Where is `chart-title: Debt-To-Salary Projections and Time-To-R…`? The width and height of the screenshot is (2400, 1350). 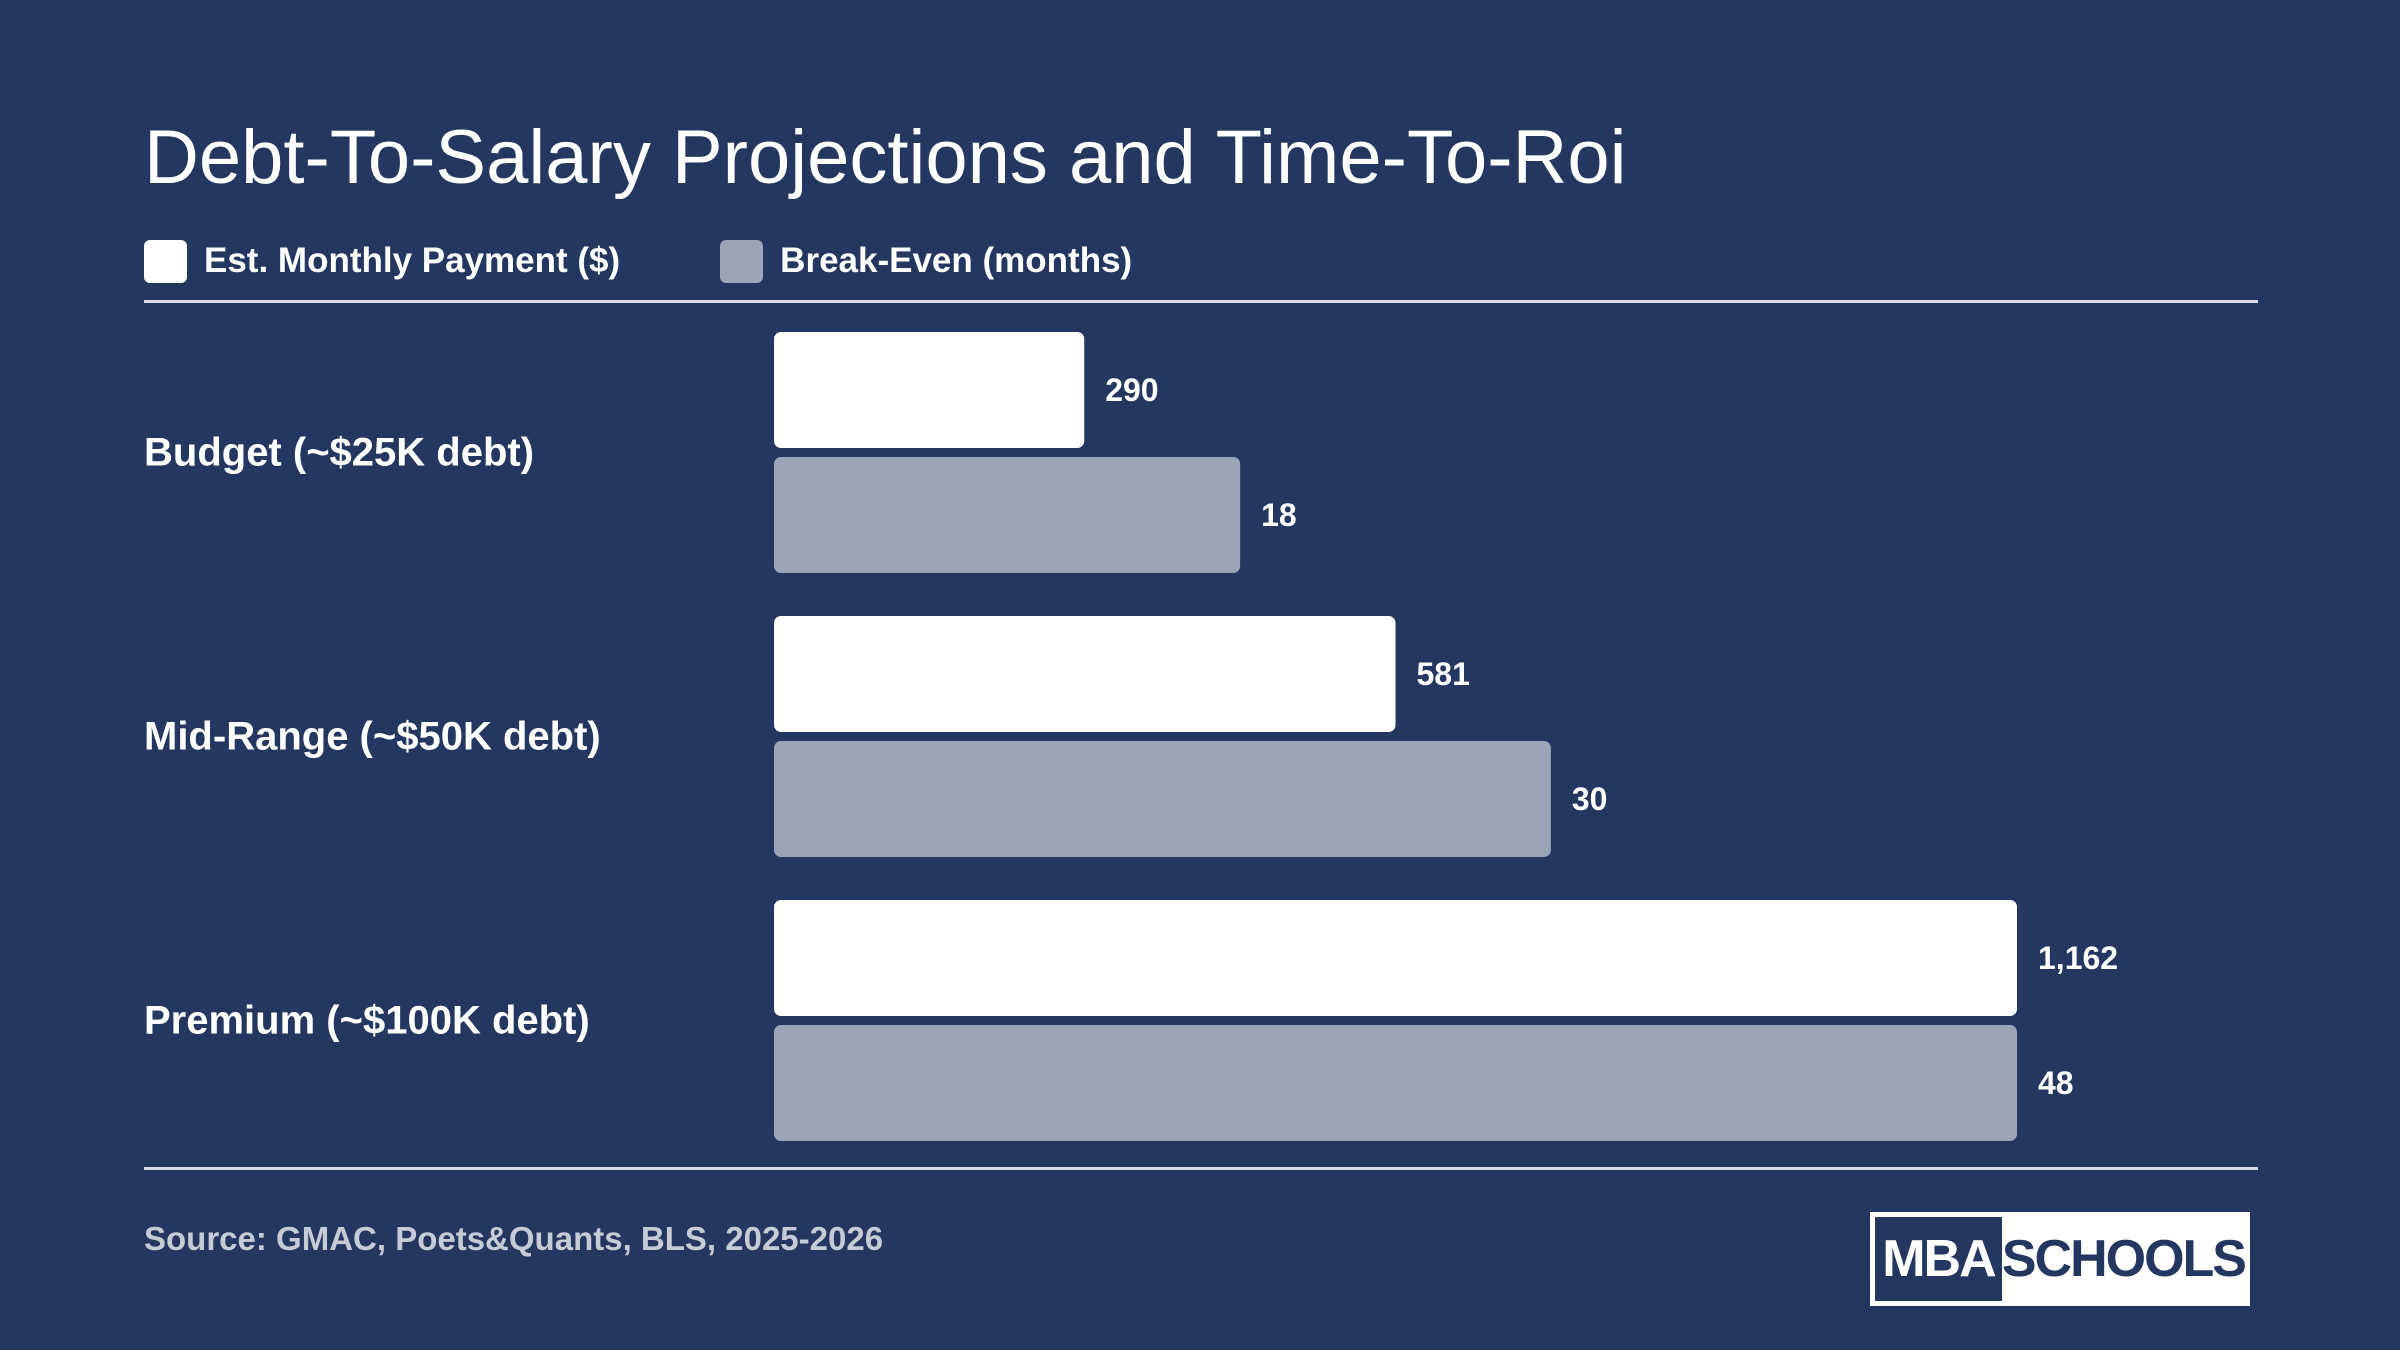
chart-title: Debt-To-Salary Projections and Time-To-R… is located at coordinates (885, 157).